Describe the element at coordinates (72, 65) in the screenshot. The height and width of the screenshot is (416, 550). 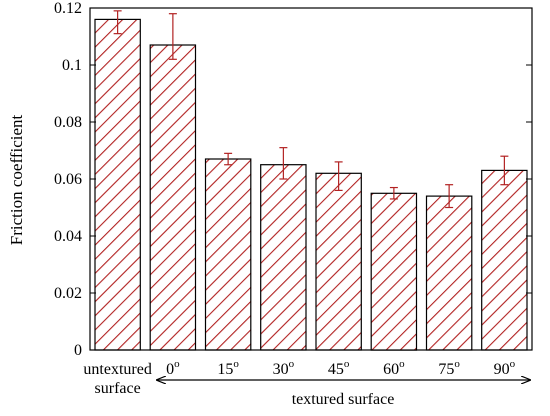
I see `y-tick-label-5: 0.1` at that location.